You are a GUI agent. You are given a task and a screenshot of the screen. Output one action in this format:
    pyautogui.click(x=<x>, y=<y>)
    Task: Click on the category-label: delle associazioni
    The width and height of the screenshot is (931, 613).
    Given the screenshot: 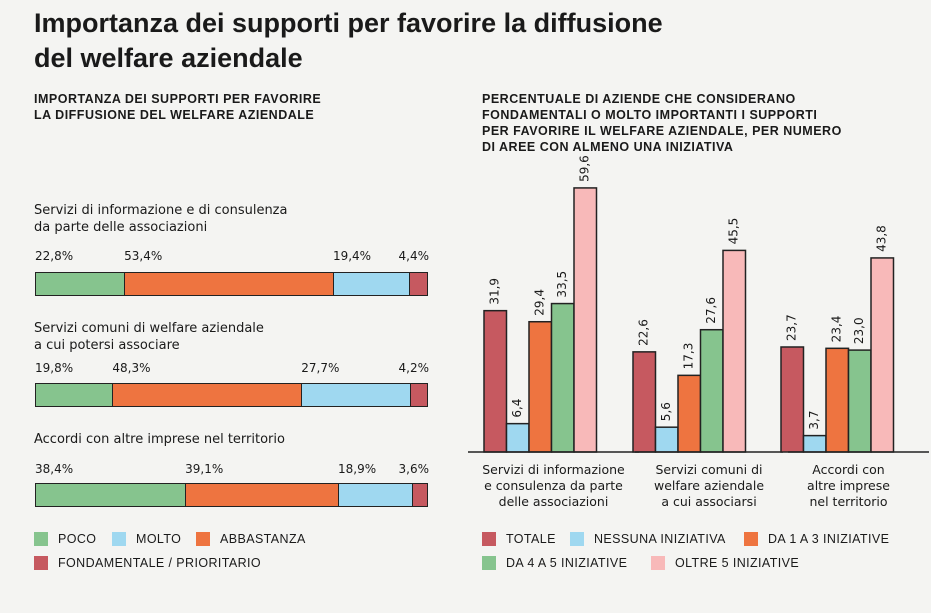 What is the action you would take?
    pyautogui.click(x=554, y=501)
    